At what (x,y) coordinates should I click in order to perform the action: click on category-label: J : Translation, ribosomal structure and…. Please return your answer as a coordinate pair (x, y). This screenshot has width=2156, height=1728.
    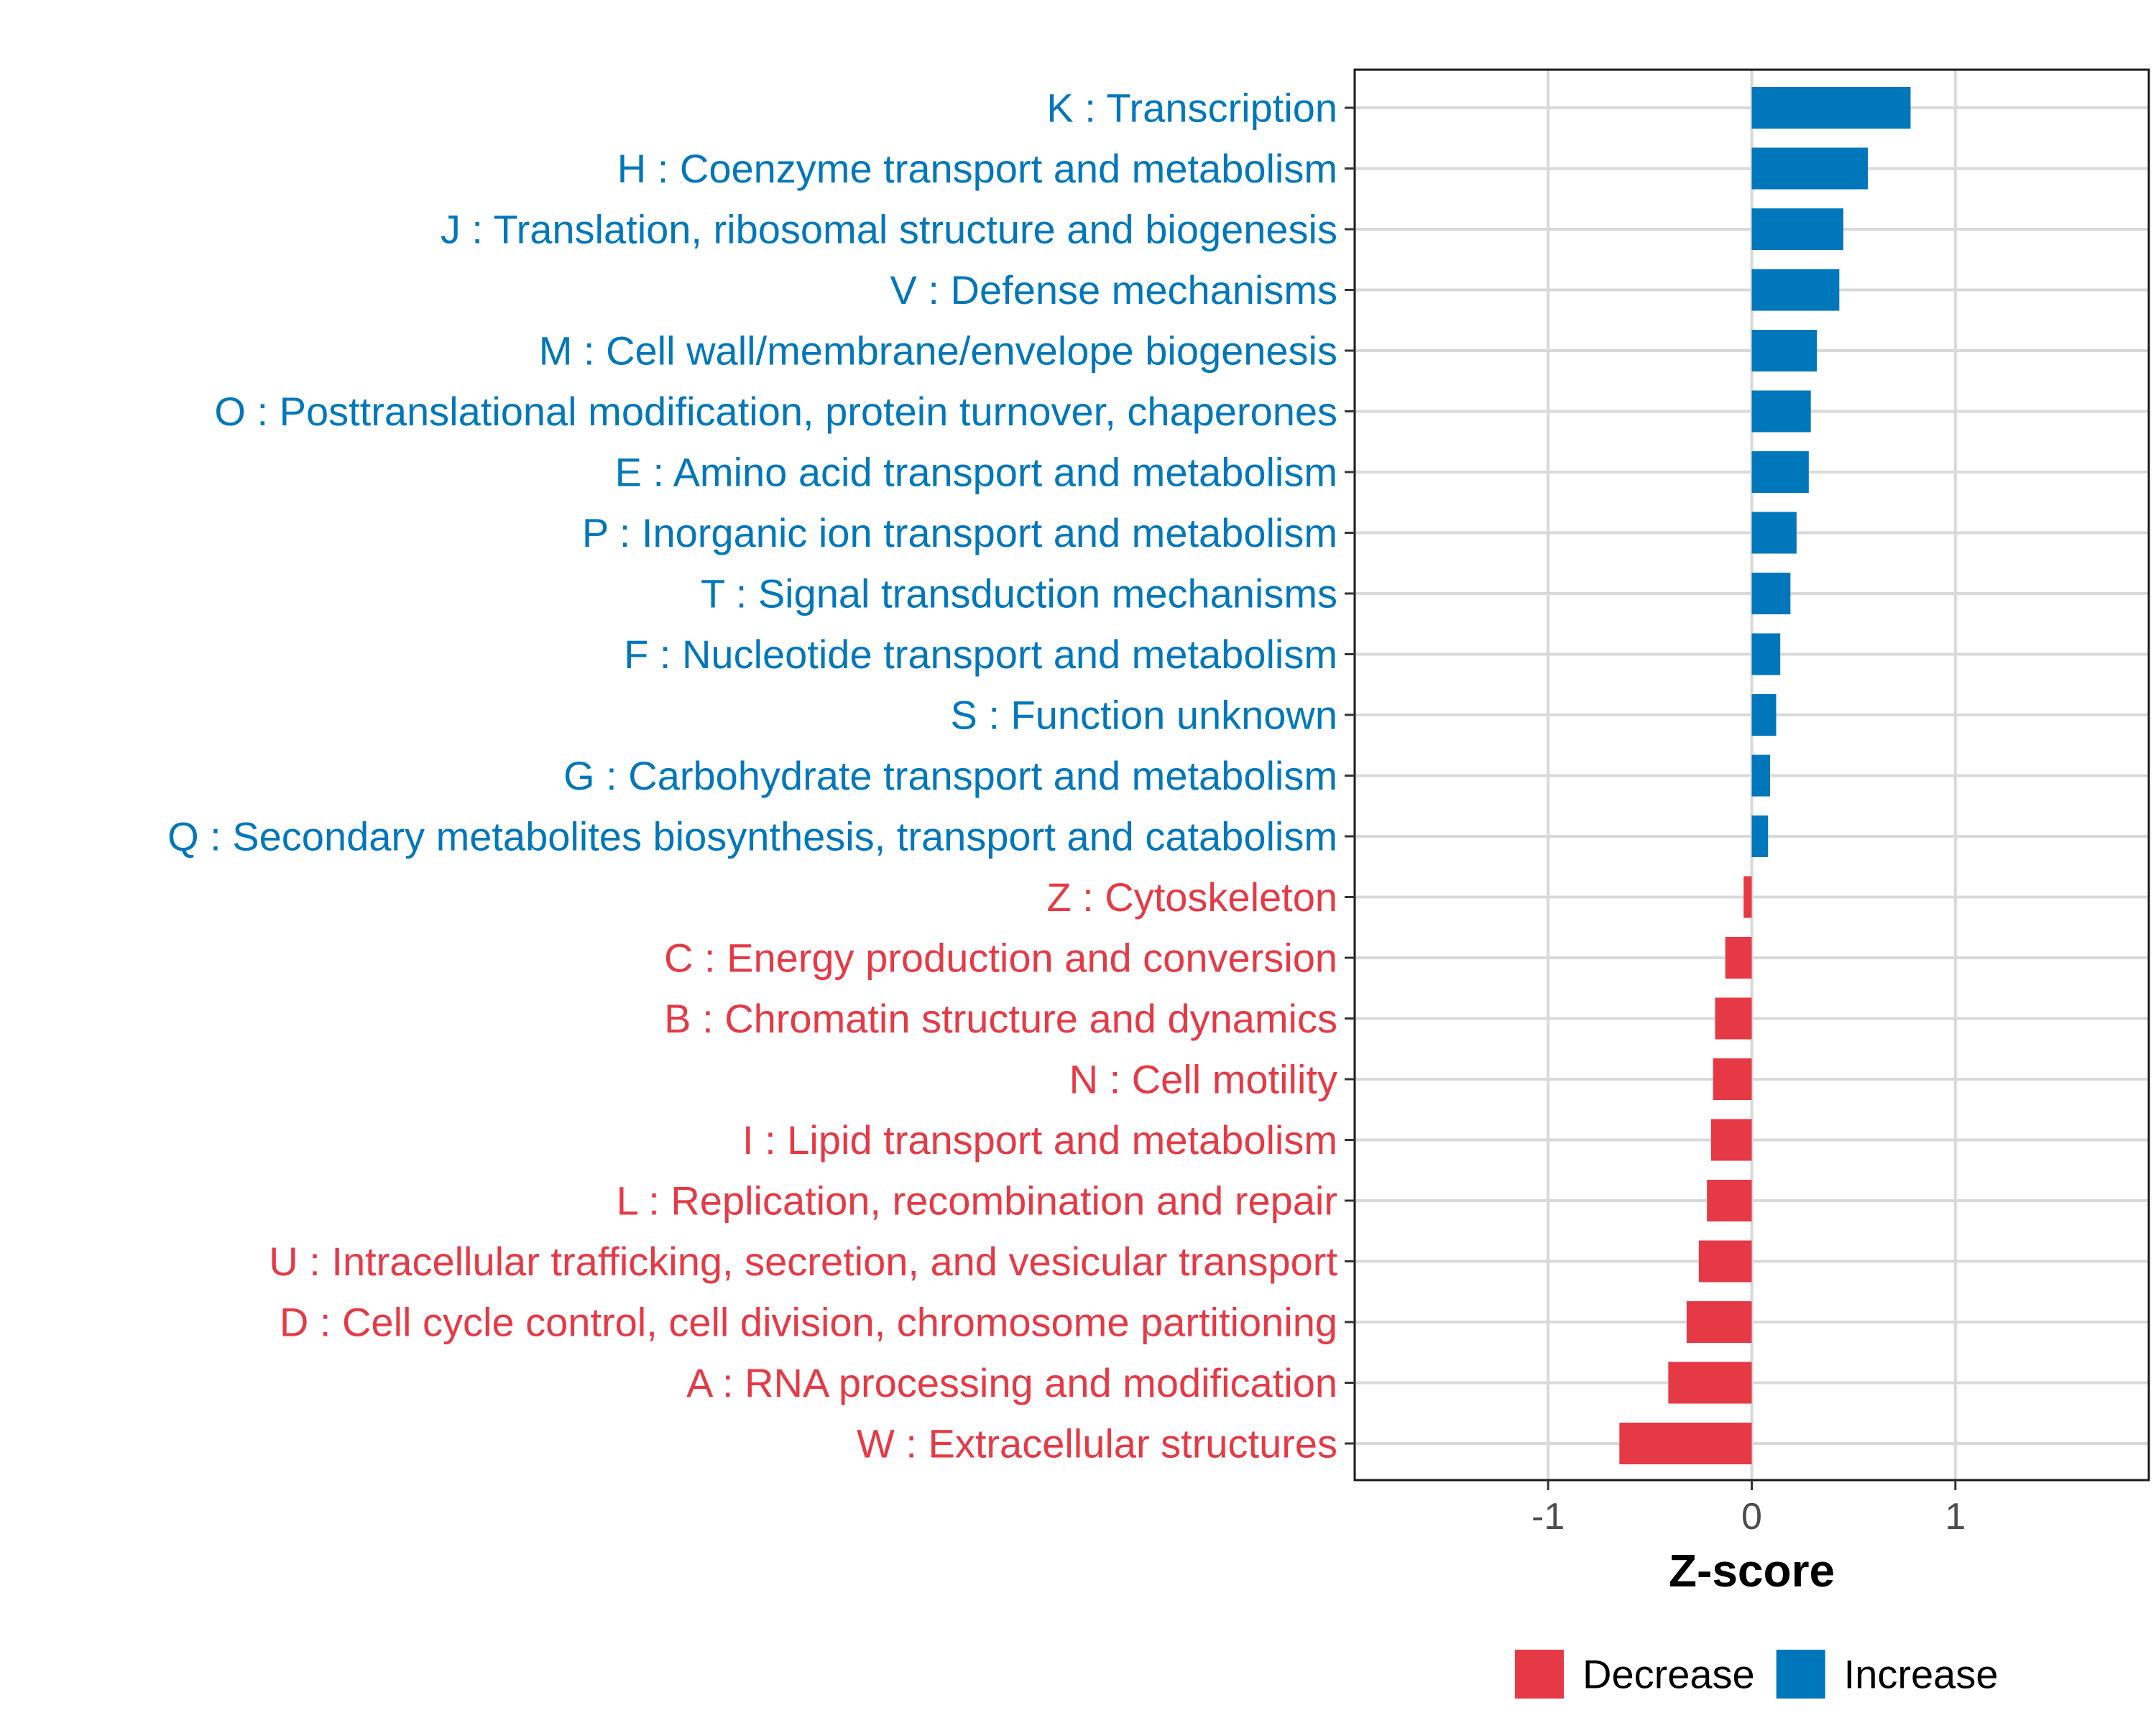
    Looking at the image, I should click on (889, 229).